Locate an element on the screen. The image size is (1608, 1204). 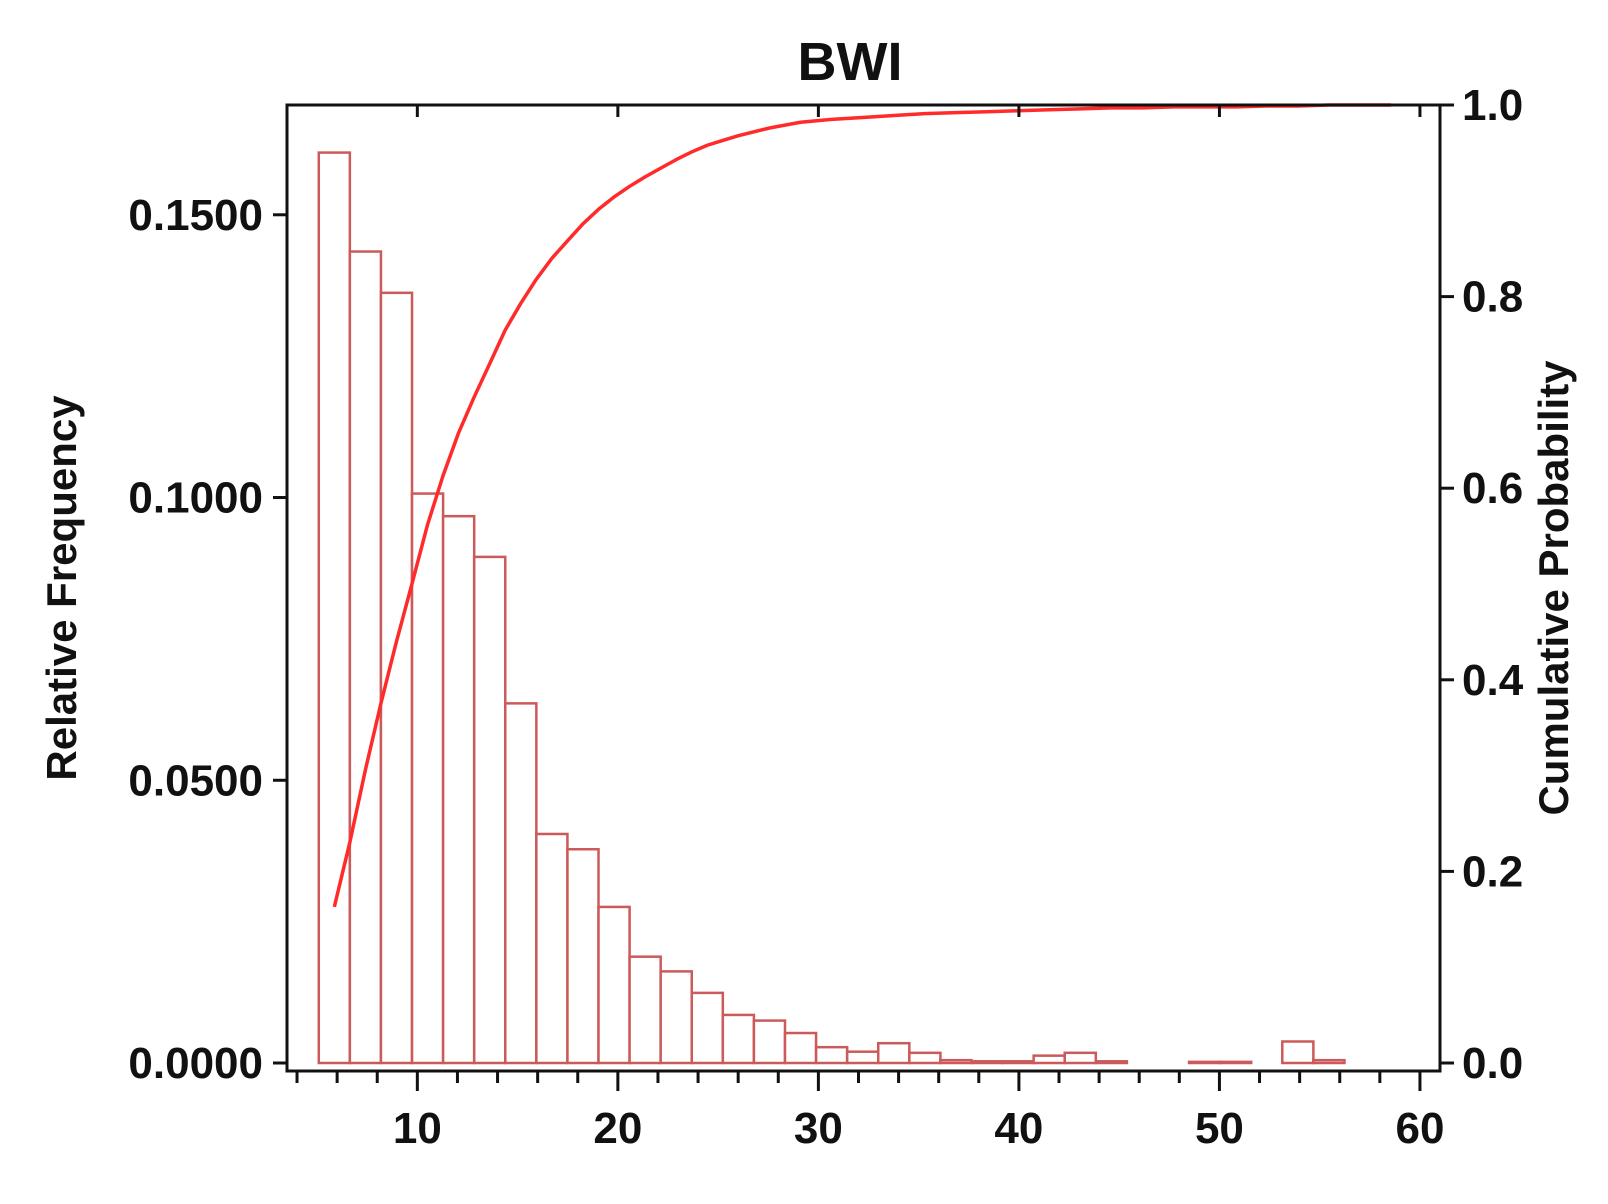
y-tick-label: 0.1000 is located at coordinates (195, 498).